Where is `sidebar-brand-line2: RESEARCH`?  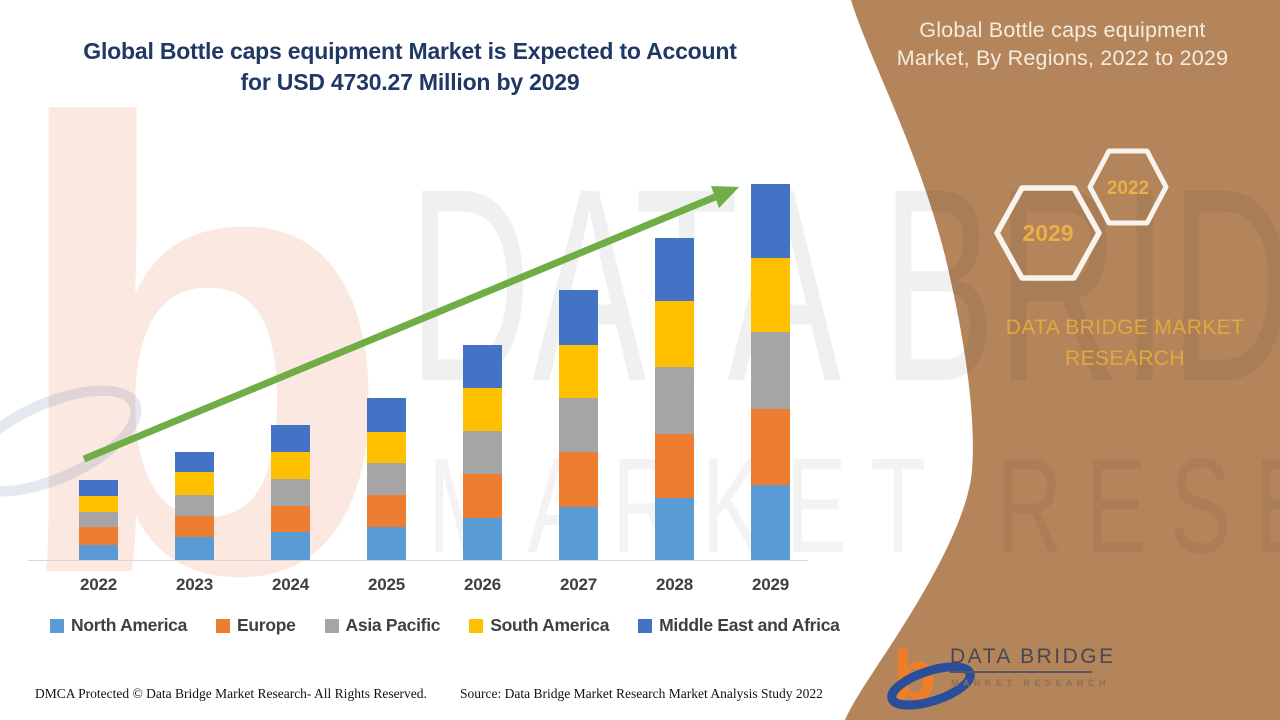
sidebar-brand-line2: RESEARCH is located at coordinates (1125, 358).